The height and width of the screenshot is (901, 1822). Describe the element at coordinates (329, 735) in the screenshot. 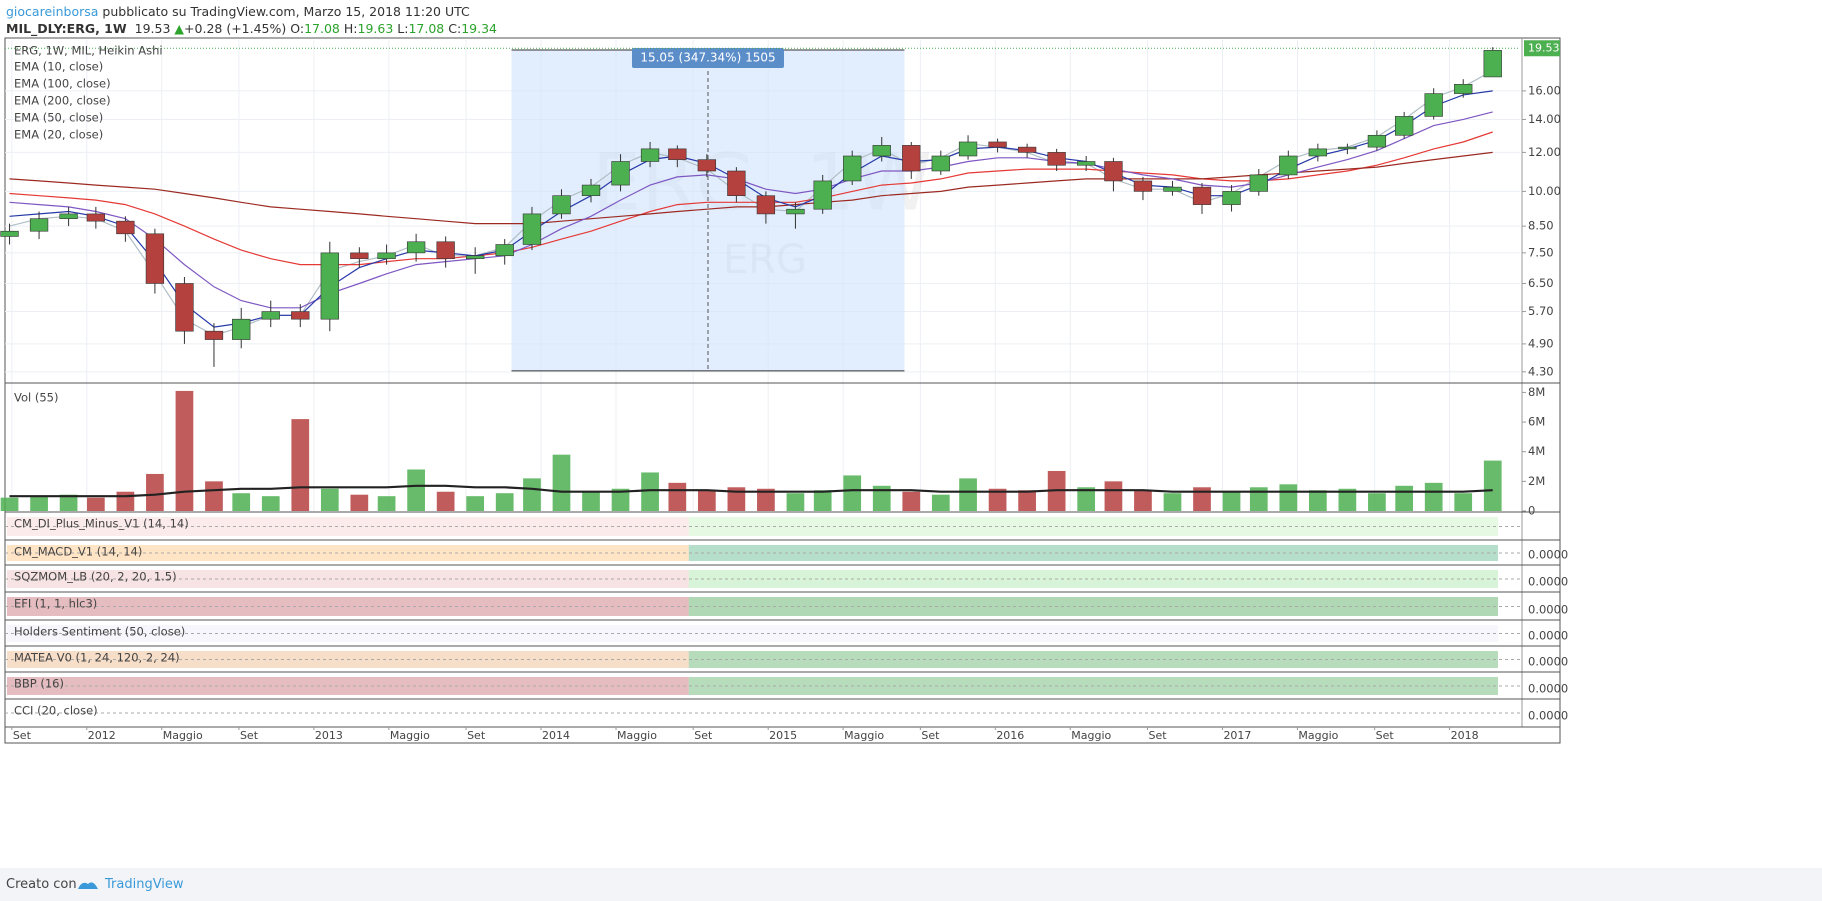

I see `x-tick-label: 2013` at that location.